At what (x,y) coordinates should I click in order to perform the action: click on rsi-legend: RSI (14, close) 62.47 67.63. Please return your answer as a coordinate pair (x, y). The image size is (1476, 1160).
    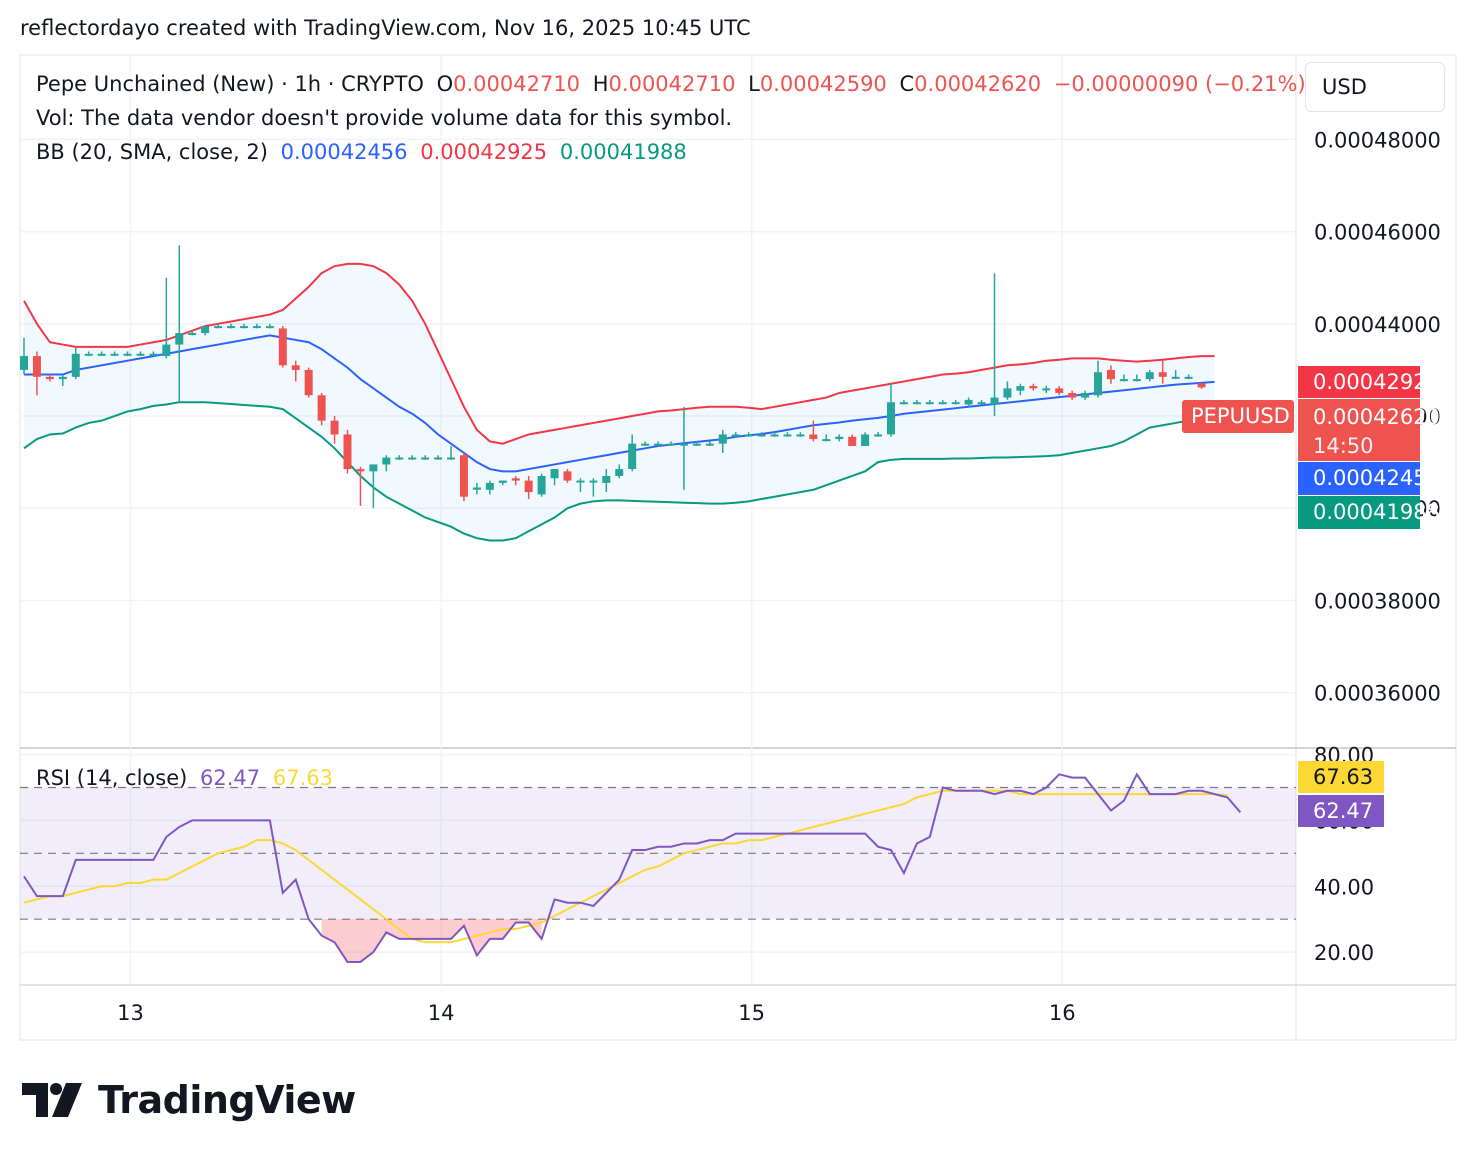
    Looking at the image, I should click on (187, 778).